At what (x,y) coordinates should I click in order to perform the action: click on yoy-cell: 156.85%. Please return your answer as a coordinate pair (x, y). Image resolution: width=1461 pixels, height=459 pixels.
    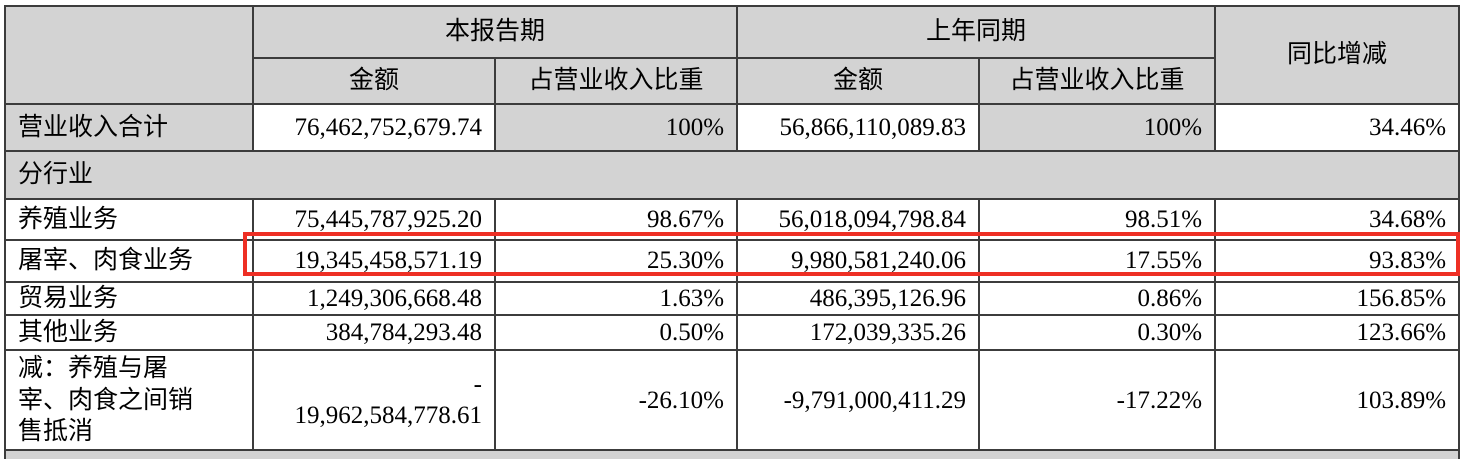
    Looking at the image, I should click on (1337, 298).